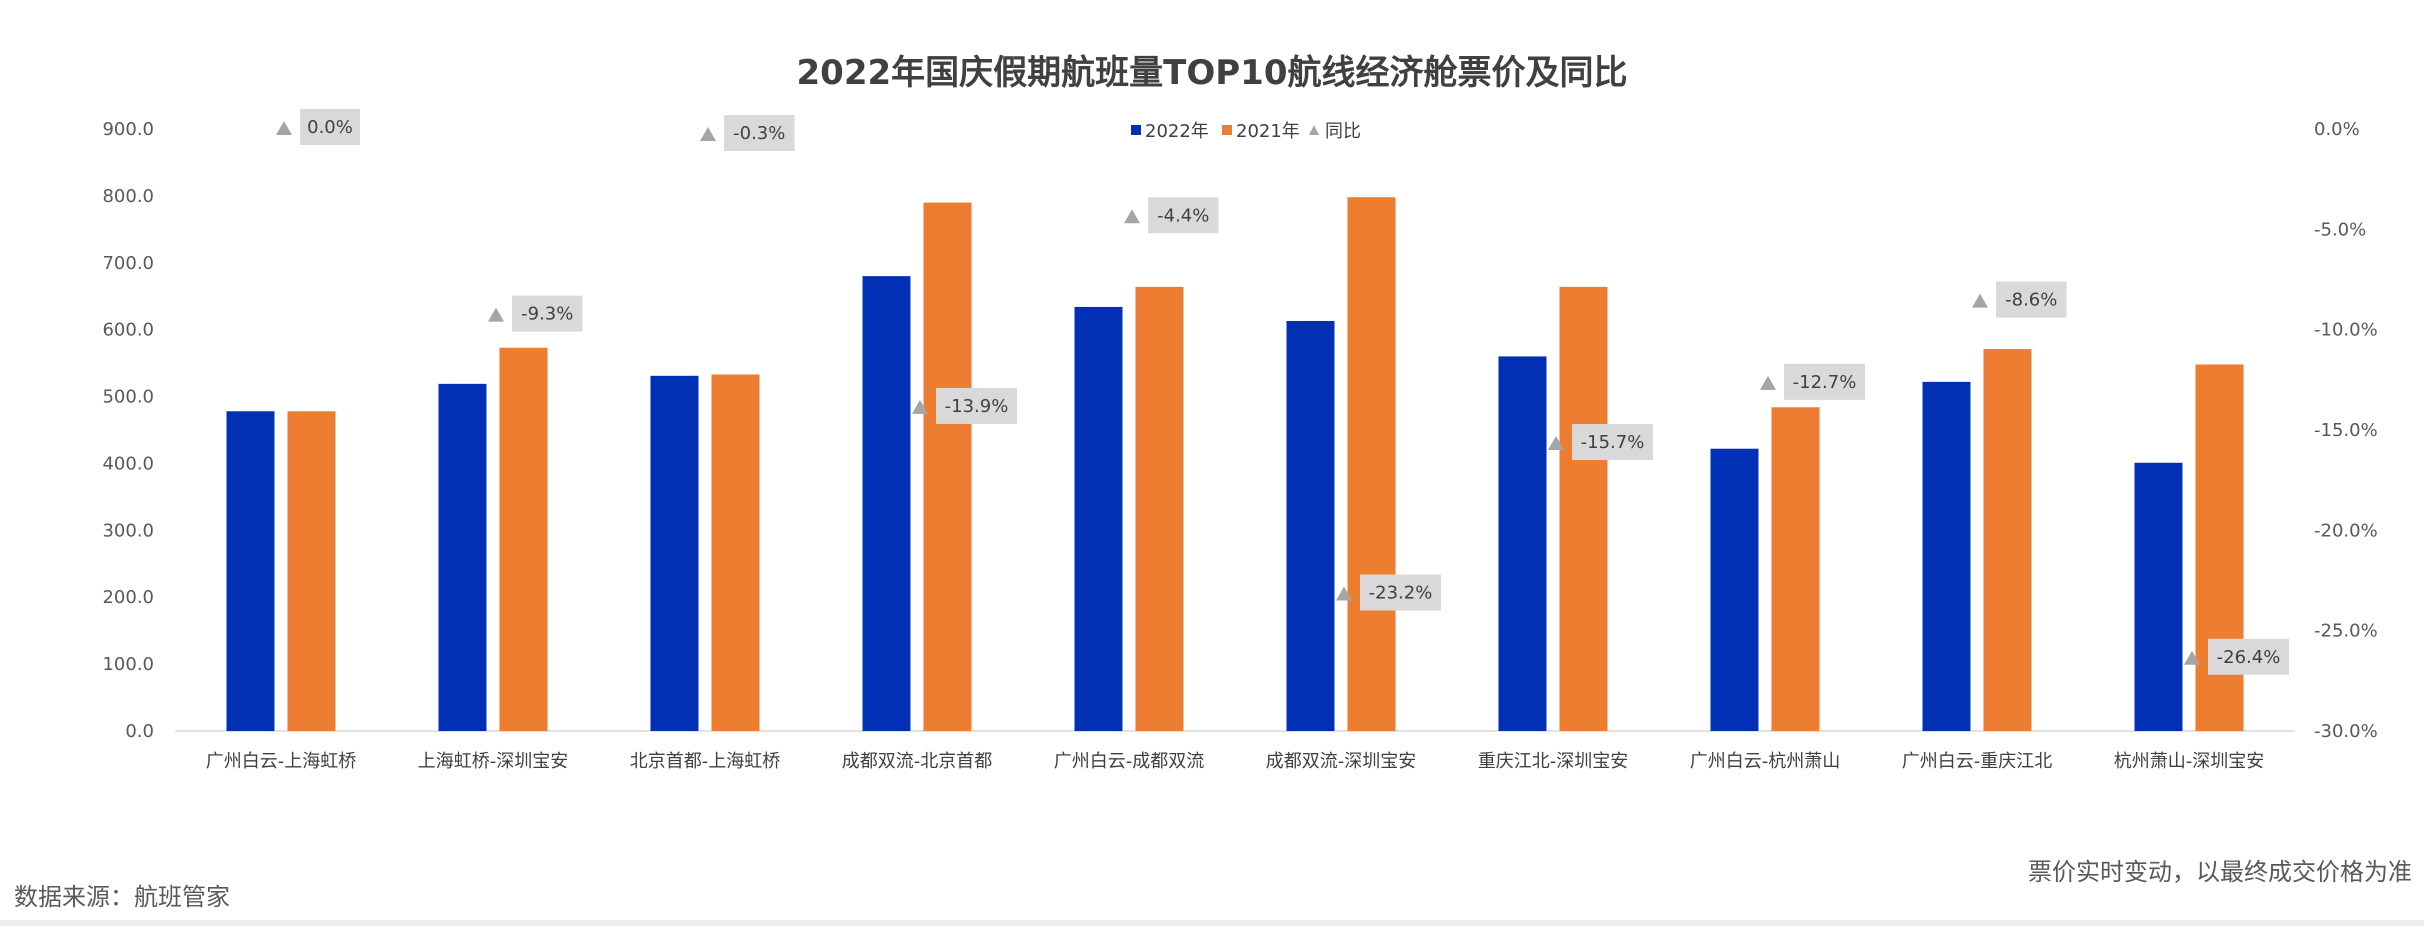 This screenshot has height=930, width=2424. What do you see at coordinates (1129, 761) in the screenshot?
I see `category-label: 广州白云-成都双流` at bounding box center [1129, 761].